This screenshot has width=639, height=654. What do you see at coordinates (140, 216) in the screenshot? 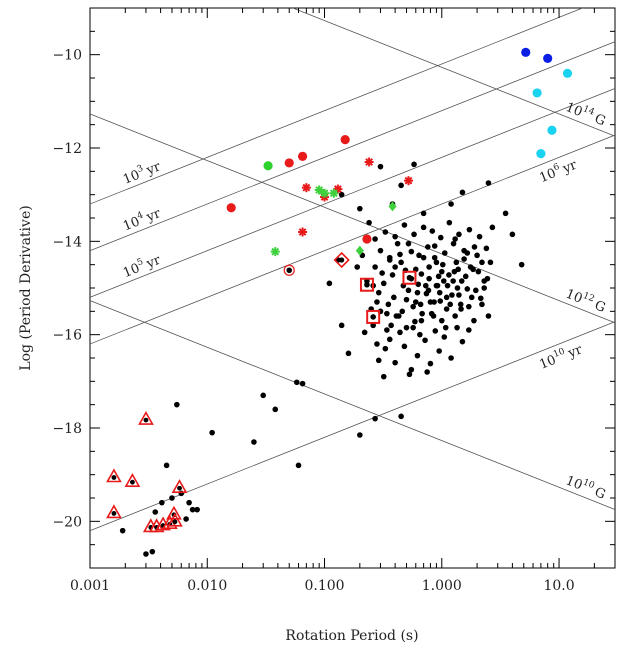
I see `guide-label-exponent: 4` at bounding box center [140, 216].